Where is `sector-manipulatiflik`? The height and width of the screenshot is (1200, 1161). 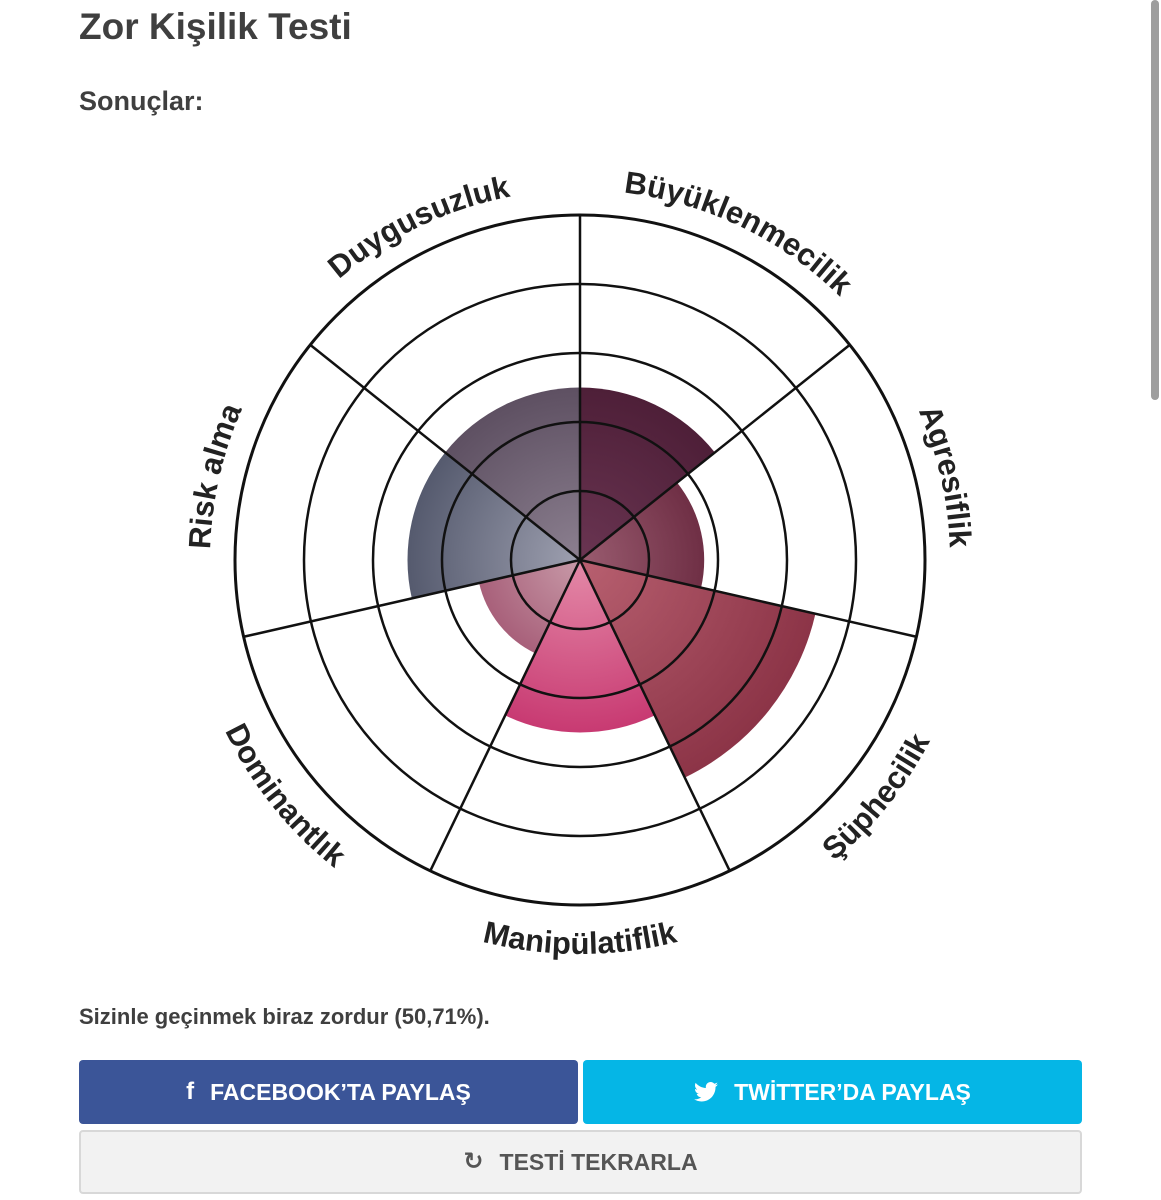
sector-manipulatiflik is located at coordinates (580, 646).